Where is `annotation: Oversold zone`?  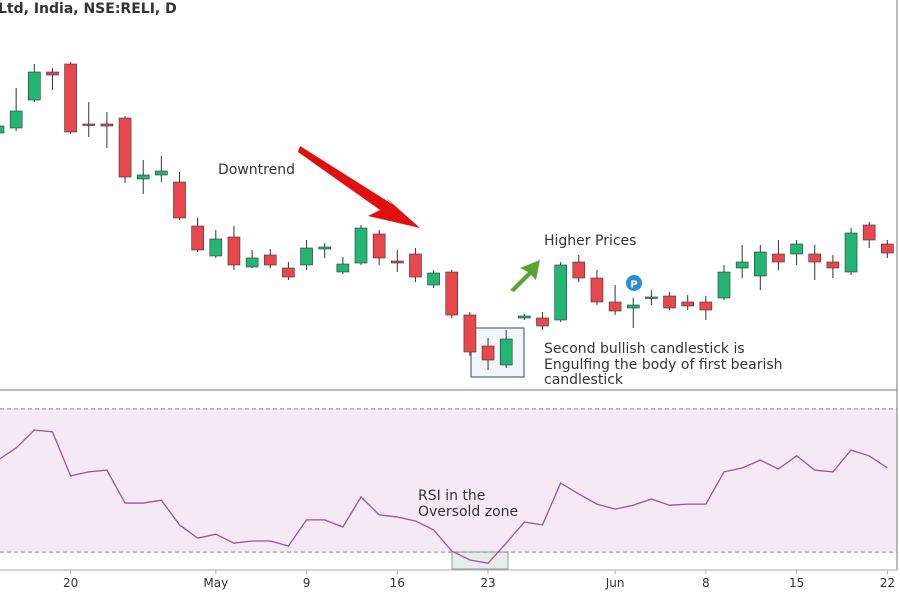 annotation: Oversold zone is located at coordinates (468, 512).